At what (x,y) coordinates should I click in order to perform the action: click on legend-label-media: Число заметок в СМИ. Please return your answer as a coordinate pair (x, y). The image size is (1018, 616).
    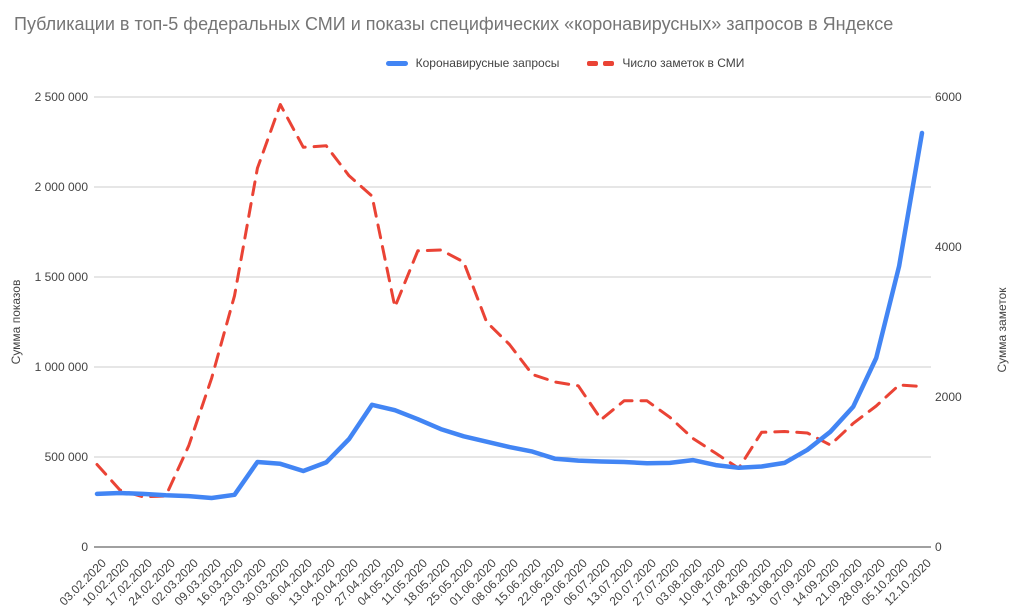
    Looking at the image, I should click on (683, 63).